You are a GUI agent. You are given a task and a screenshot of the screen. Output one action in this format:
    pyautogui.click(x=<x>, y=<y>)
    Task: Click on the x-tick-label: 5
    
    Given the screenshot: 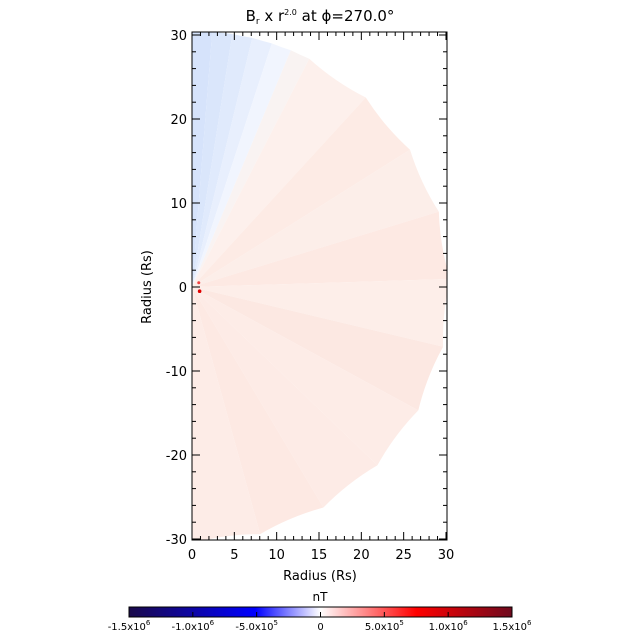 What is the action you would take?
    pyautogui.click(x=234, y=555)
    